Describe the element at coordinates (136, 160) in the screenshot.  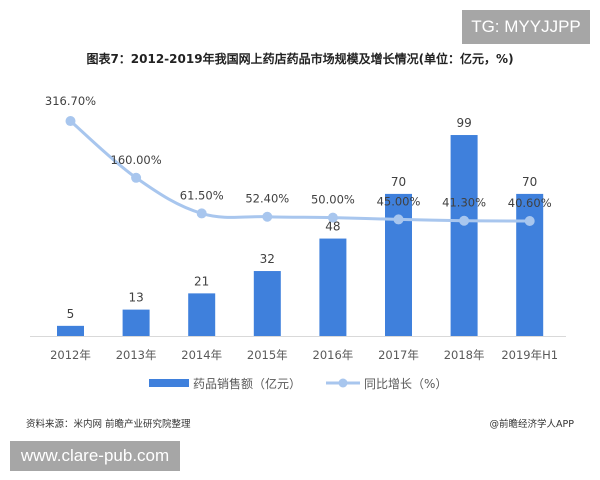
I see `growth-label-1: 160.00%` at that location.